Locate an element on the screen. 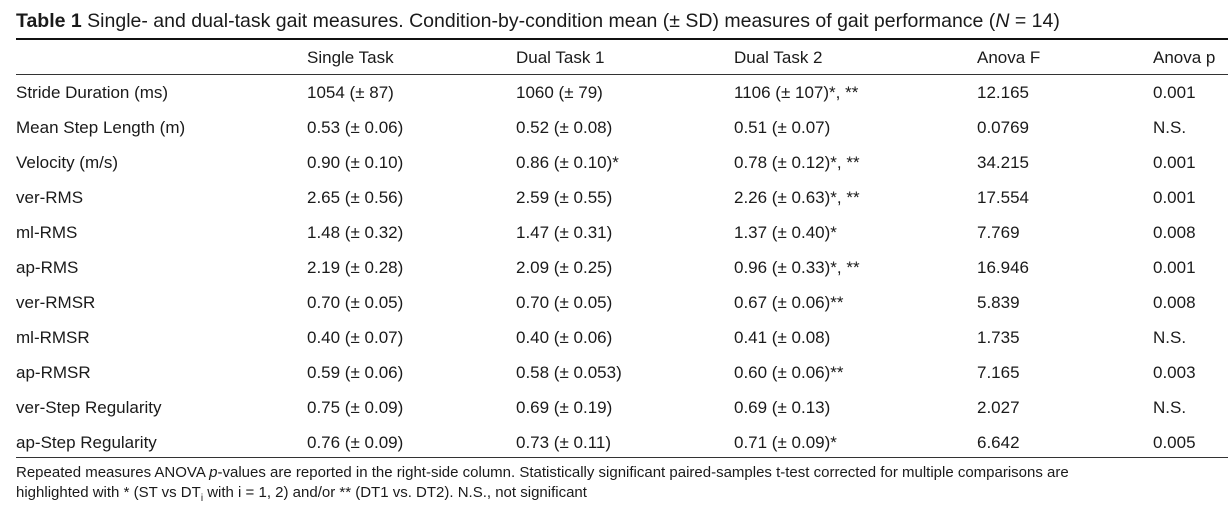  single-task-value: 0.59 (± 0.06) is located at coordinates (355, 372).